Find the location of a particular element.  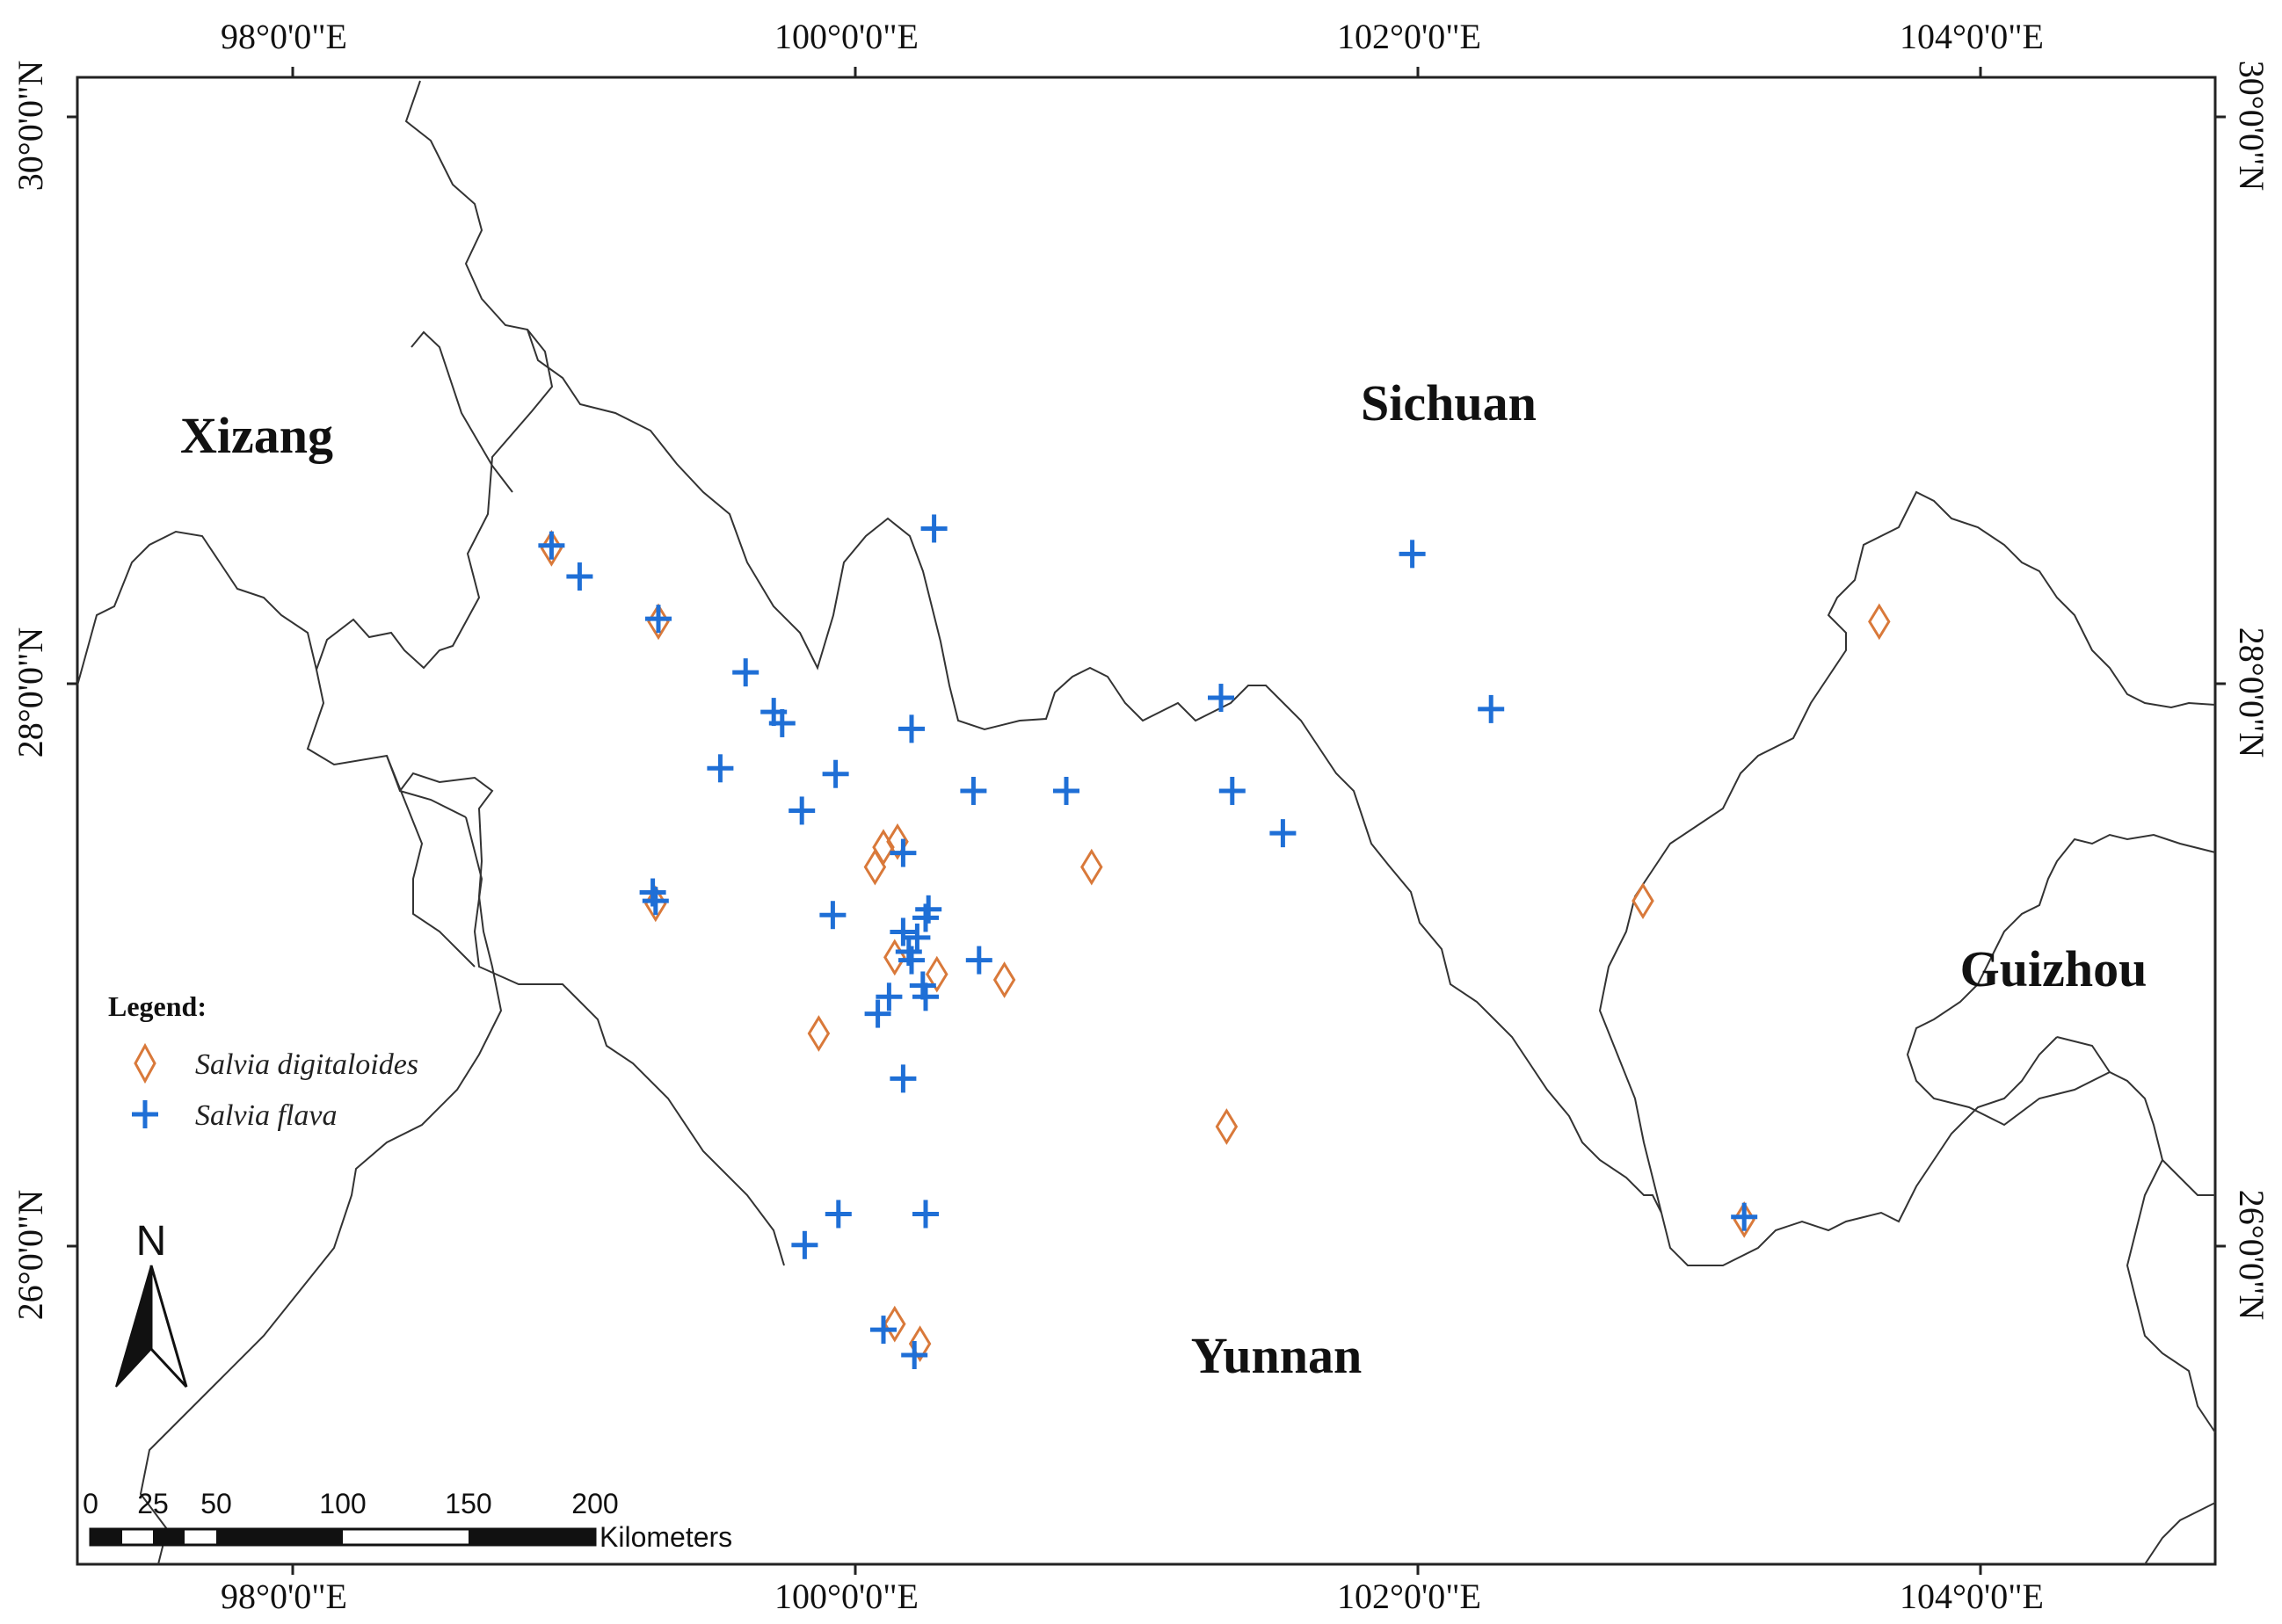

scale-tick-label: 150 is located at coordinates (468, 1503).